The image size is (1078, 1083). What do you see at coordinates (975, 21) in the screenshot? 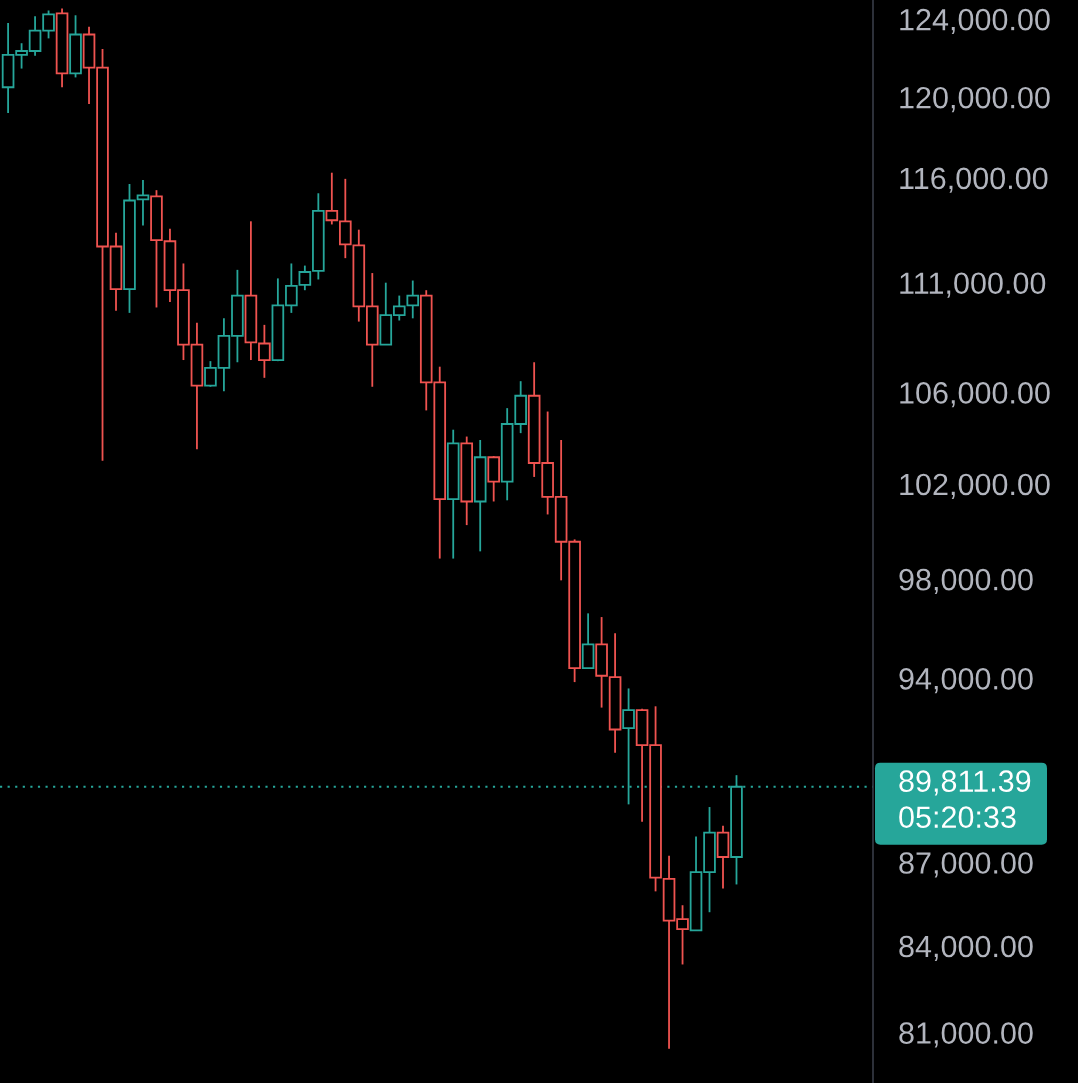
I see `y-tick-label: 124,000.00` at bounding box center [975, 21].